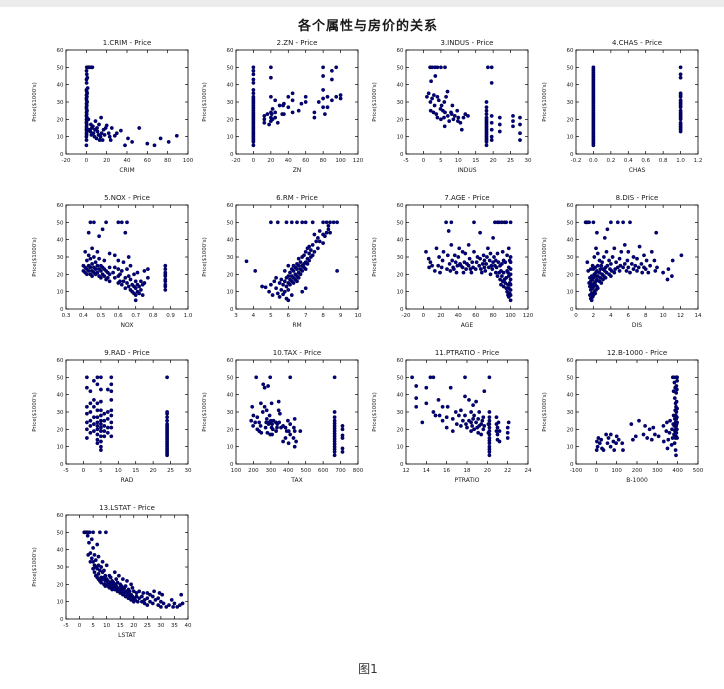 Image resolution: width=724 pixels, height=689 pixels. I want to click on subplot-title: 11.PTRATIO - Price, so click(467, 353).